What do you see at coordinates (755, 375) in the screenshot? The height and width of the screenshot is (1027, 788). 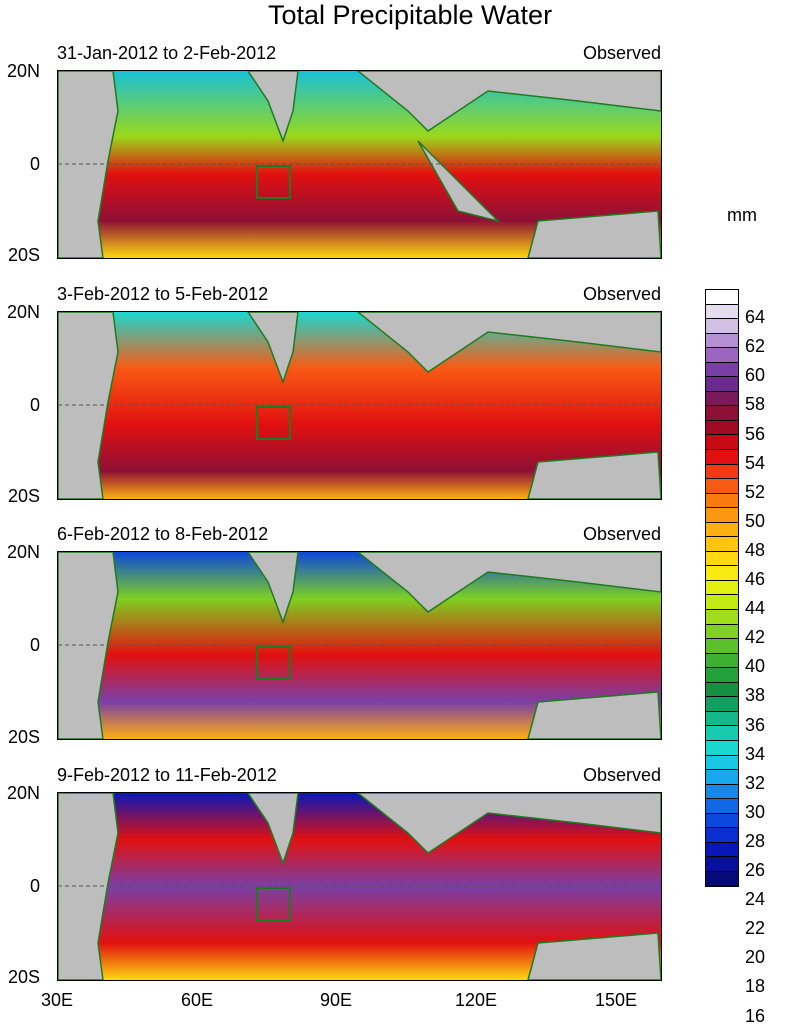 I see `colorbar-label: 60` at bounding box center [755, 375].